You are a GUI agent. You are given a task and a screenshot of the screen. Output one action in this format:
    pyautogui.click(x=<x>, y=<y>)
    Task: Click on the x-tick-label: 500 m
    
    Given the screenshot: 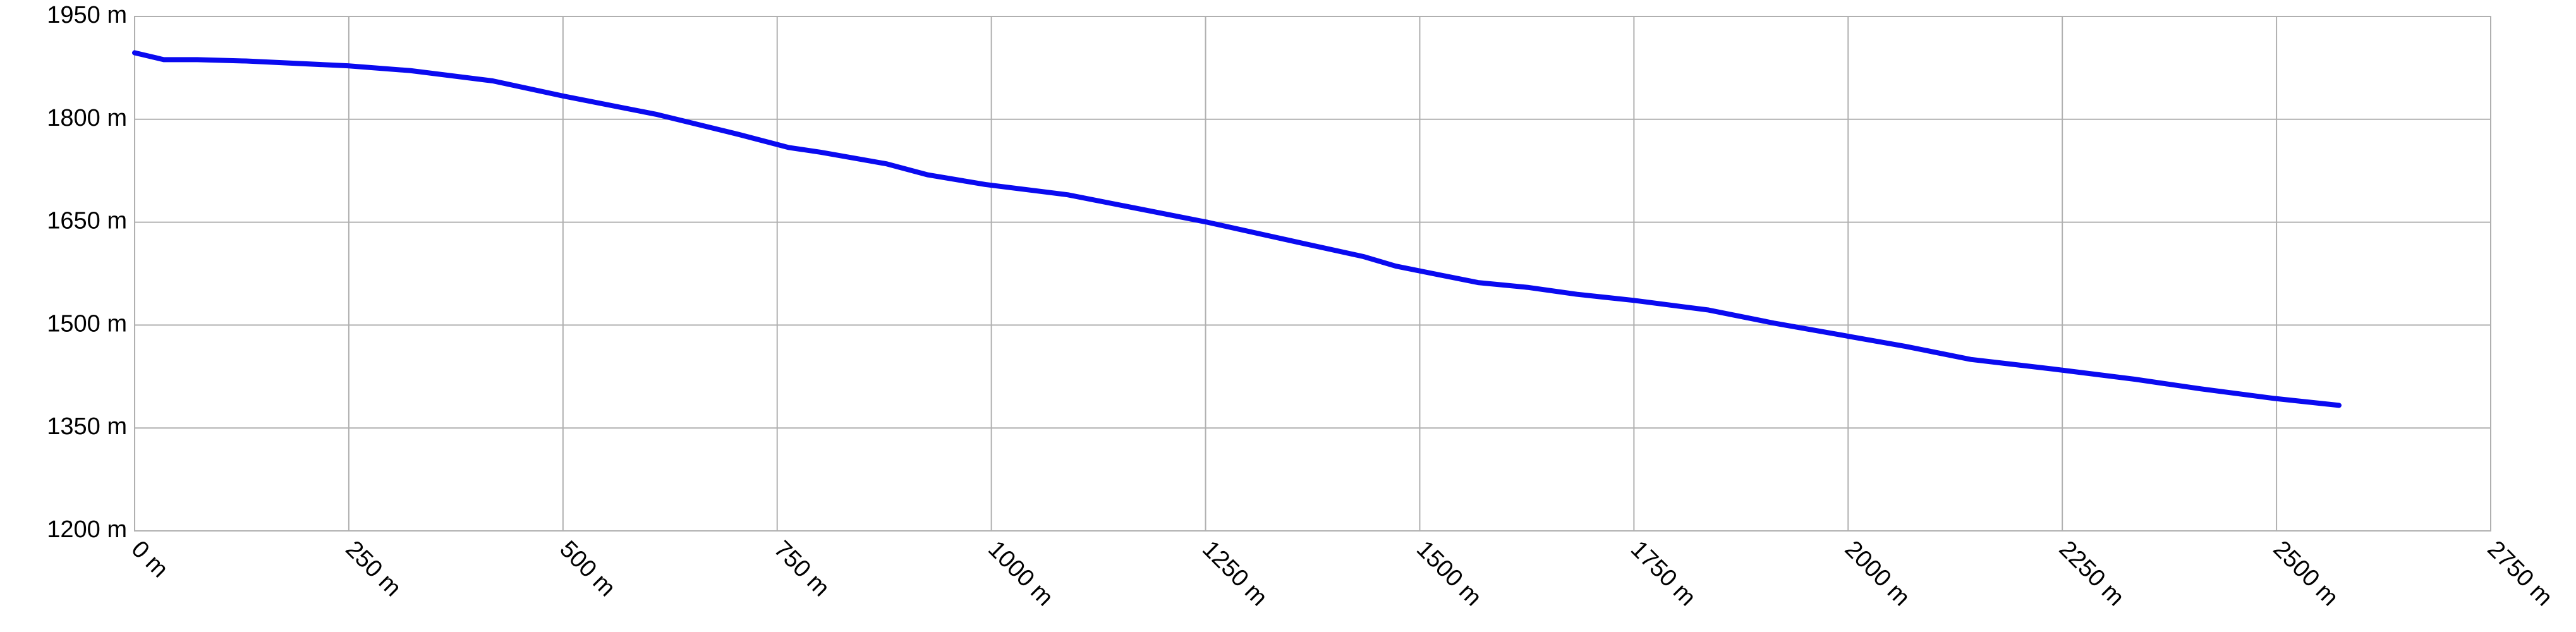 What is the action you would take?
    pyautogui.click(x=587, y=569)
    